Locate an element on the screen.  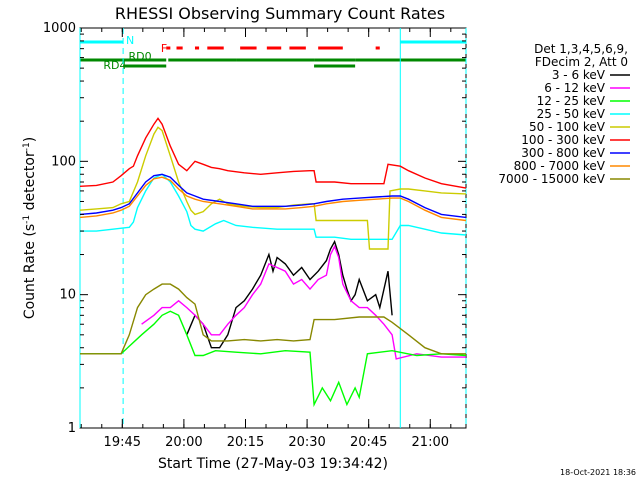
legend-label: 7000 - 15000 keV is located at coordinates (551, 179).